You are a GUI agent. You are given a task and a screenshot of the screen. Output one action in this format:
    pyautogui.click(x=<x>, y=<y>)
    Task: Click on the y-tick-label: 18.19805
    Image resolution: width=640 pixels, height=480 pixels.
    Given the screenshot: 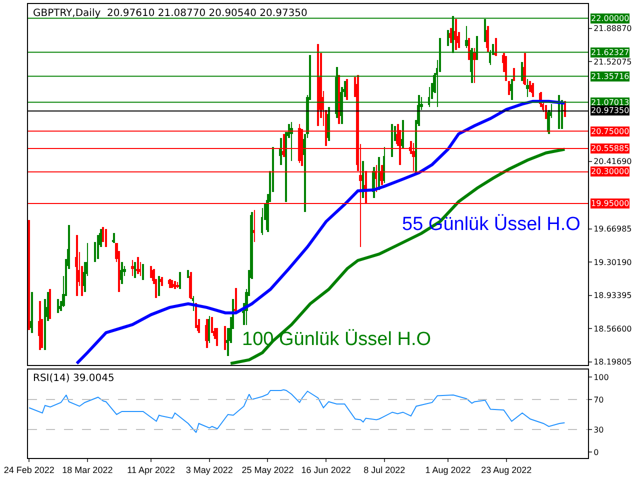 What is the action you would take?
    pyautogui.click(x=613, y=362)
    